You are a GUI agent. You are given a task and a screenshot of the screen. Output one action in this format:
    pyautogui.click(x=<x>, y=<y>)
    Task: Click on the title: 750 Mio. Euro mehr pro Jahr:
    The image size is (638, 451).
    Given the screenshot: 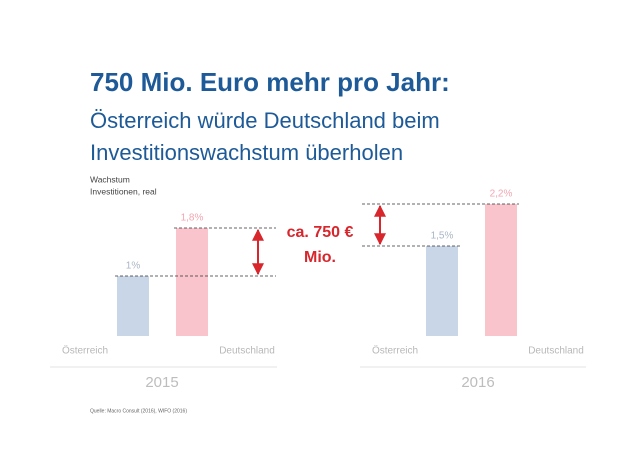 What is the action you would take?
    pyautogui.click(x=270, y=82)
    